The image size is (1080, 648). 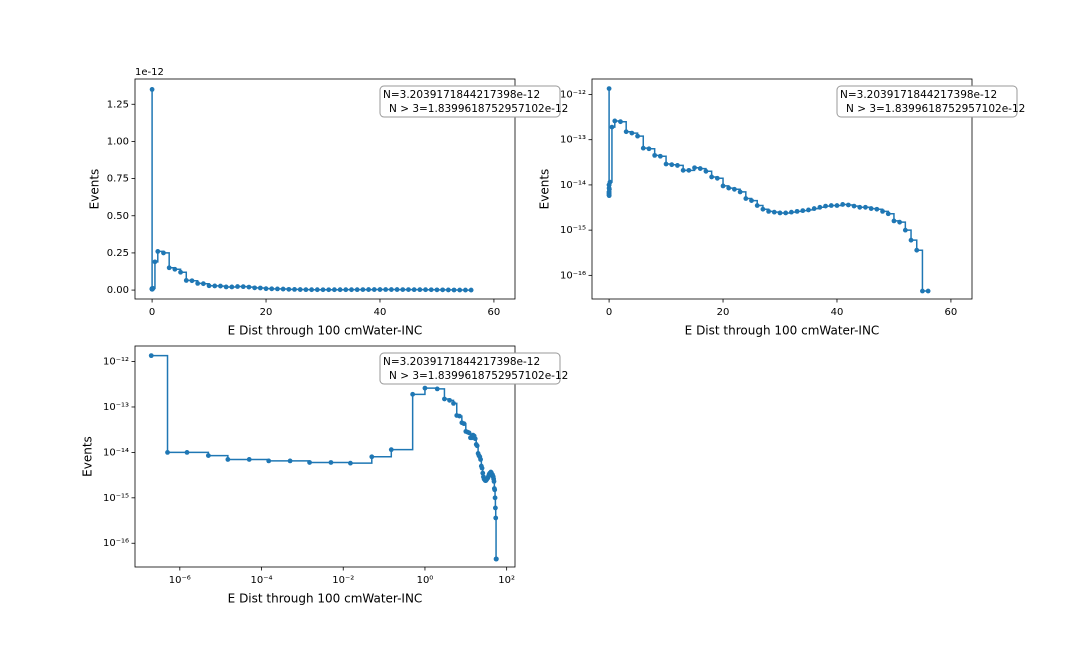 I want to click on x-tick-label: 60, so click(x=494, y=312).